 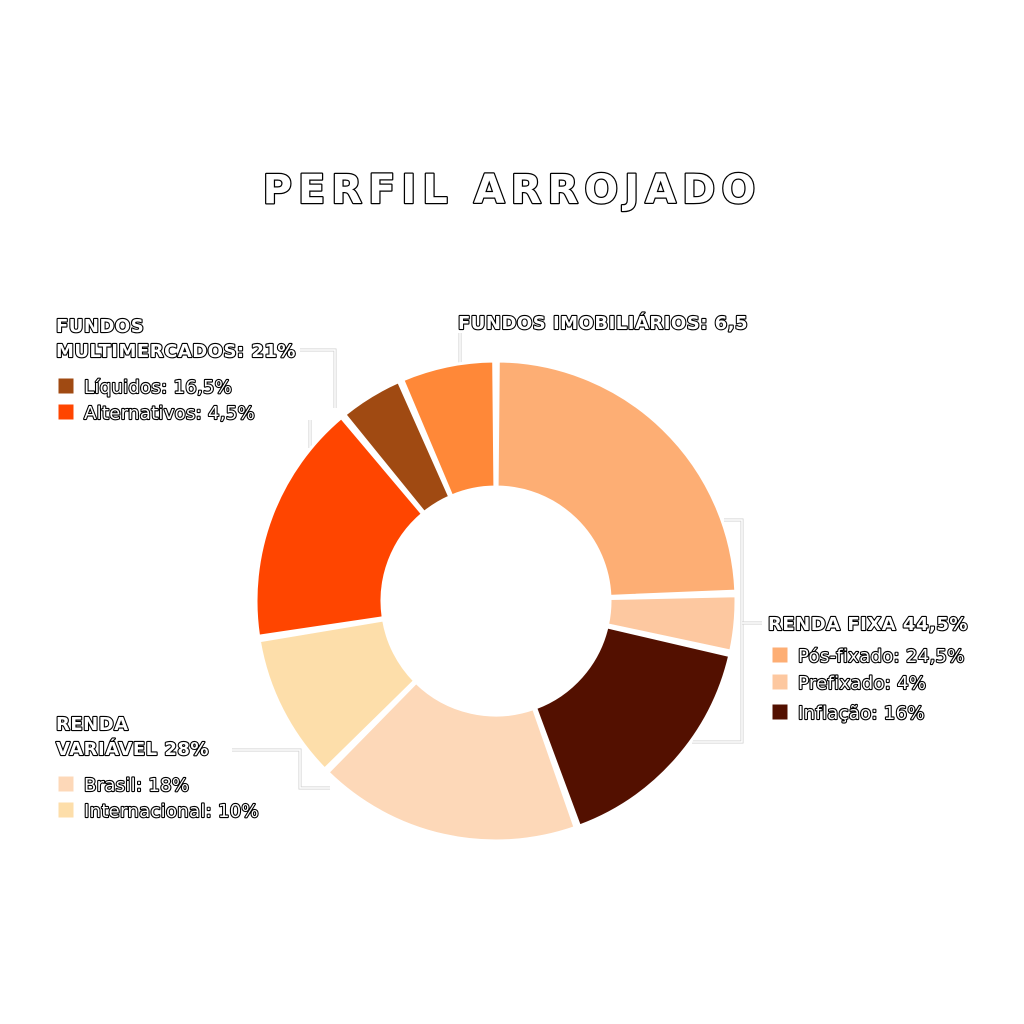 What do you see at coordinates (132, 749) in the screenshot?
I see `group-label-renda-variavel-line2: VARIÁVEL 28%` at bounding box center [132, 749].